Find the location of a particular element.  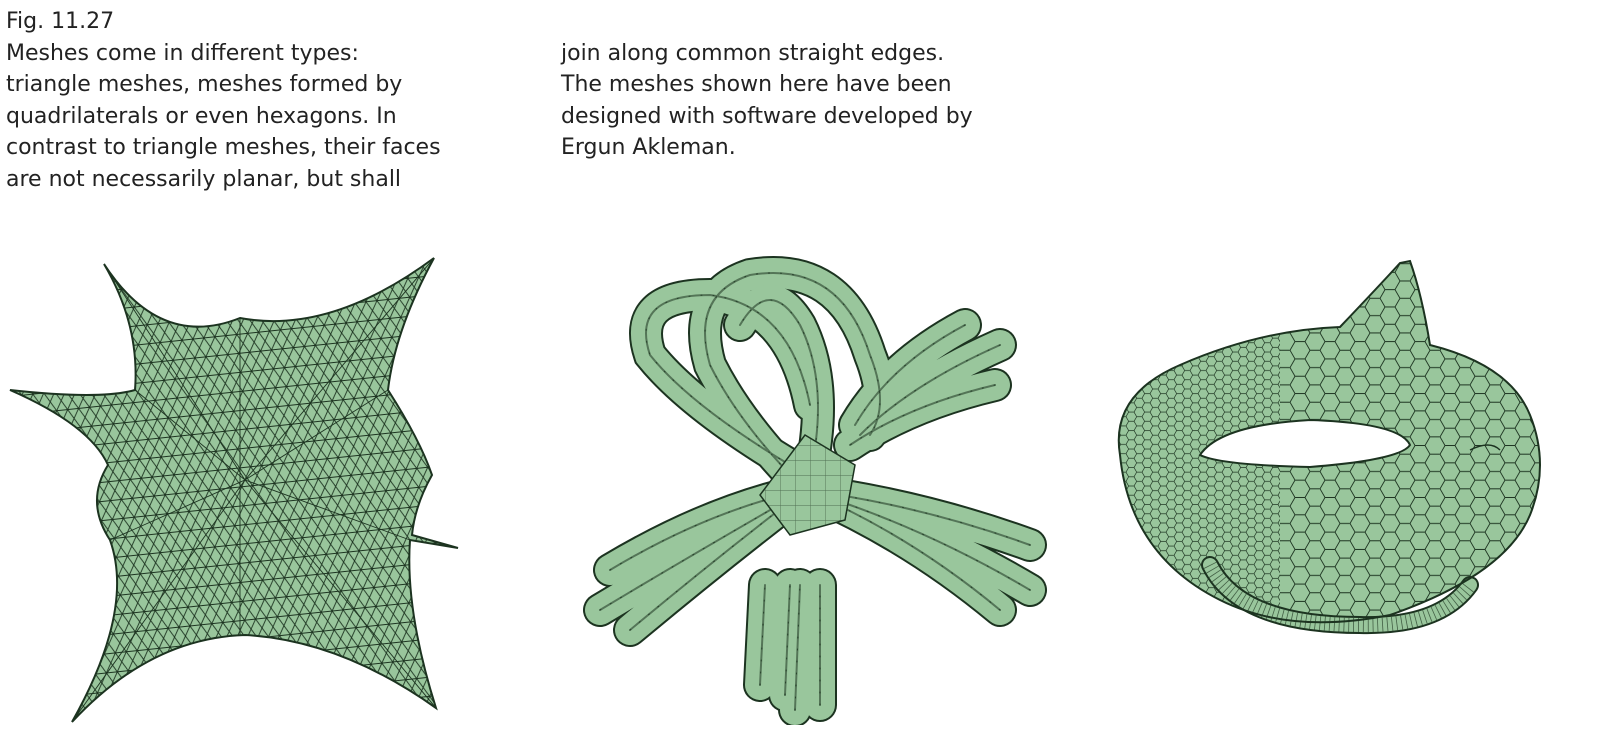

hexagon-mesh-illustration is located at coordinates (1330, 450).